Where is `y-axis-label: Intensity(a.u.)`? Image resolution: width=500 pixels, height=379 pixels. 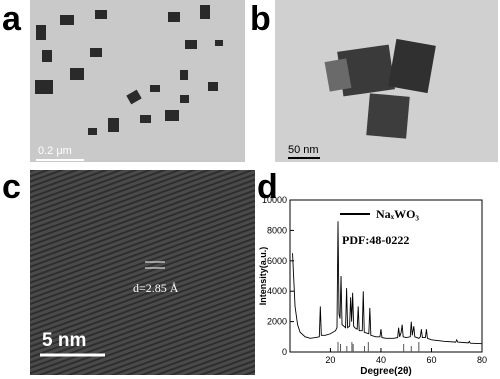
y-axis-label: Intensity(a.u.) is located at coordinates (263, 276).